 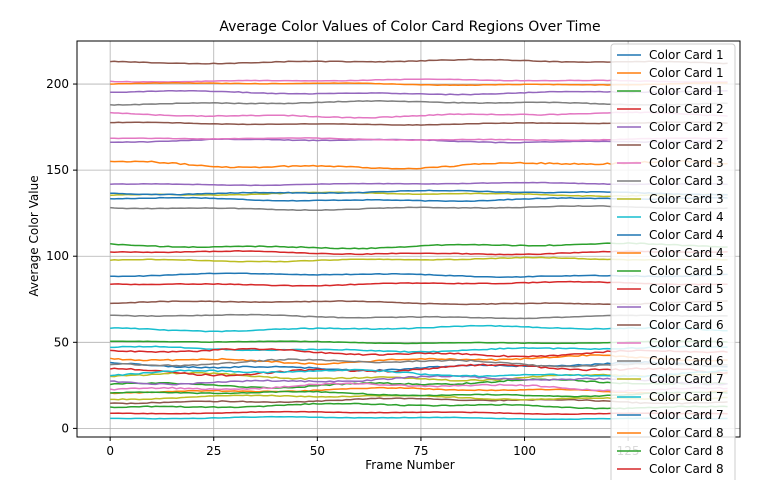 What do you see at coordinates (65, 428) in the screenshot?
I see `y-tick-label: 0` at bounding box center [65, 428].